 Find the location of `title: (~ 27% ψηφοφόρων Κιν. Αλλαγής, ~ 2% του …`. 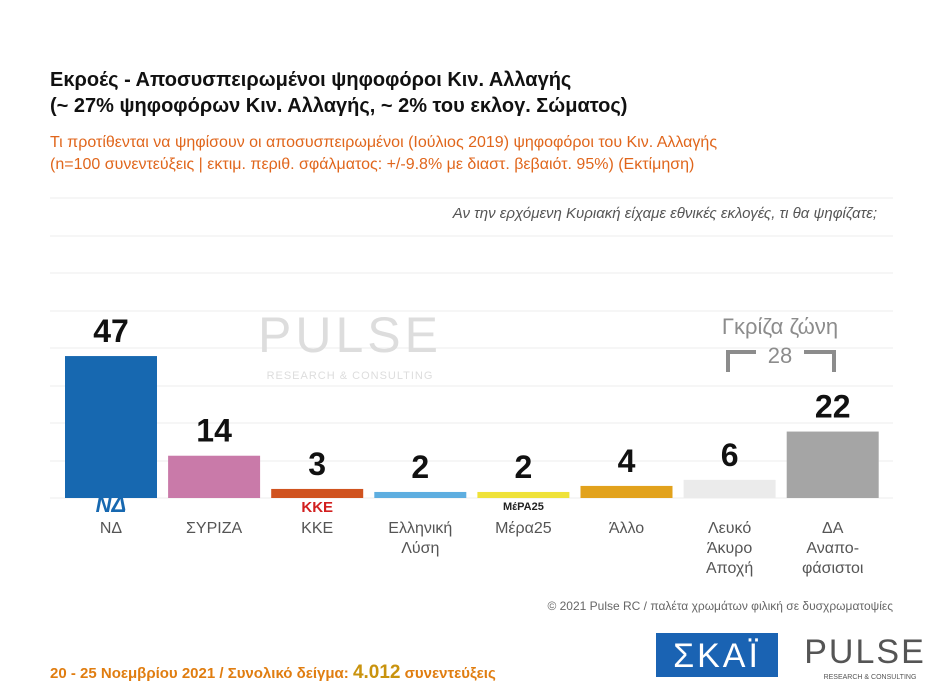

title: (~ 27% ψηφοφόρων Κιν. Αλλαγής, ~ 2% του … is located at coordinates (338, 106).